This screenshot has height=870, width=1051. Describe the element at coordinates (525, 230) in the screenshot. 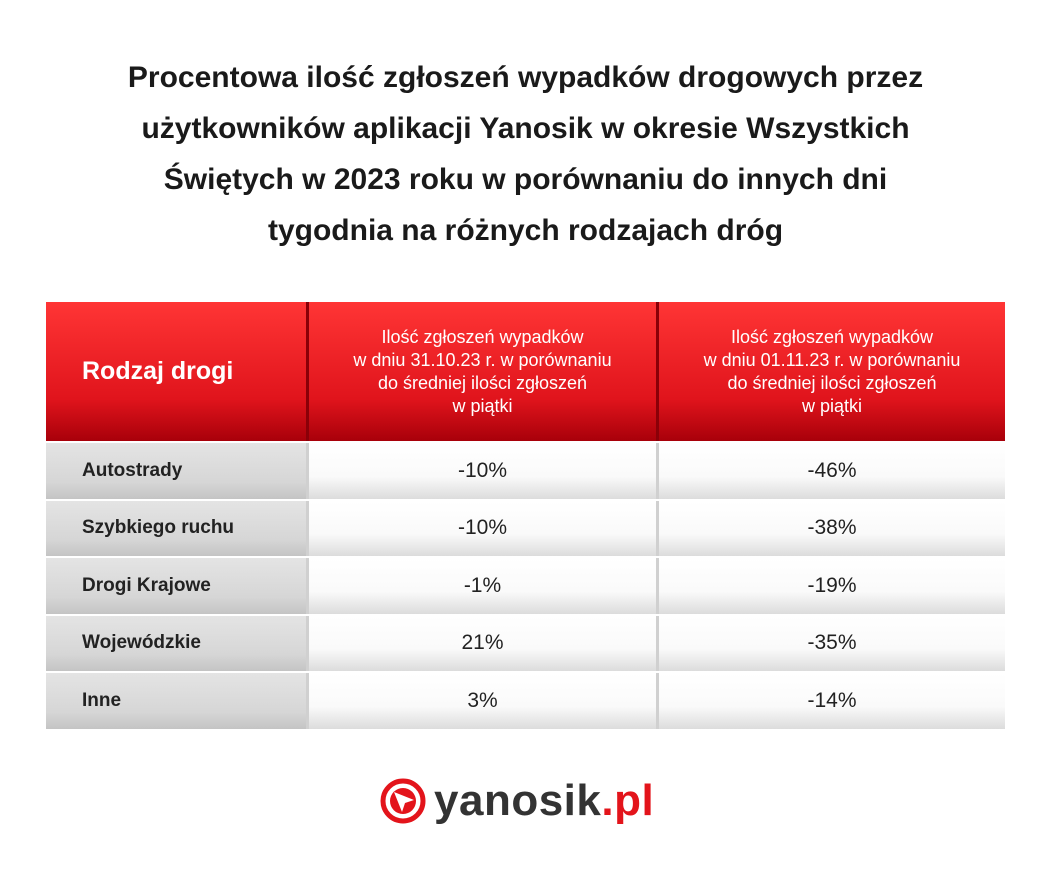

I see `title-line: tygodnia na różnych rodzajach dróg` at that location.